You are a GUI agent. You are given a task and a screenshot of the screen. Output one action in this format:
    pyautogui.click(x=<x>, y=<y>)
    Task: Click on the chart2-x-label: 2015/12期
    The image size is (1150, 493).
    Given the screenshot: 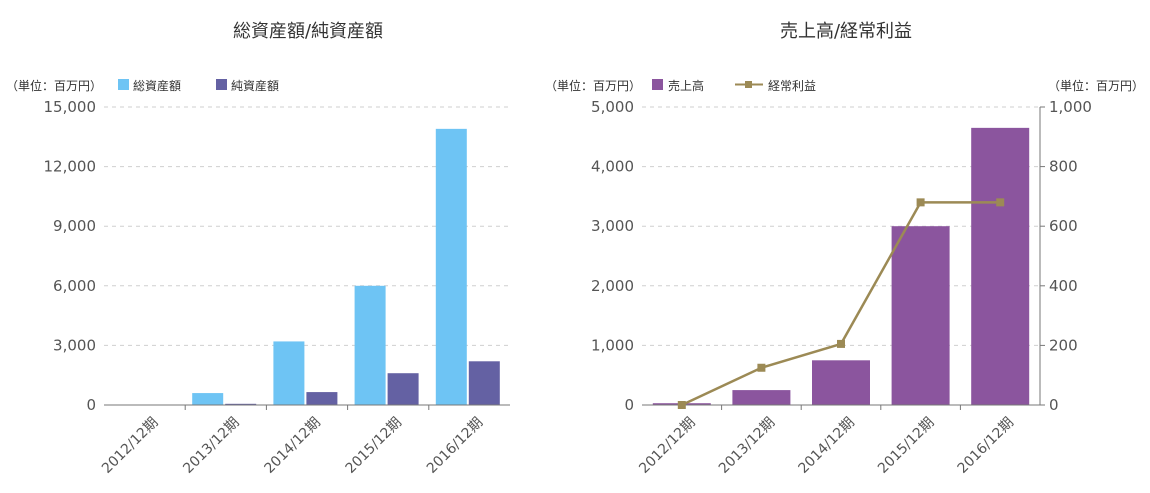 What is the action you would take?
    pyautogui.click(x=906, y=446)
    